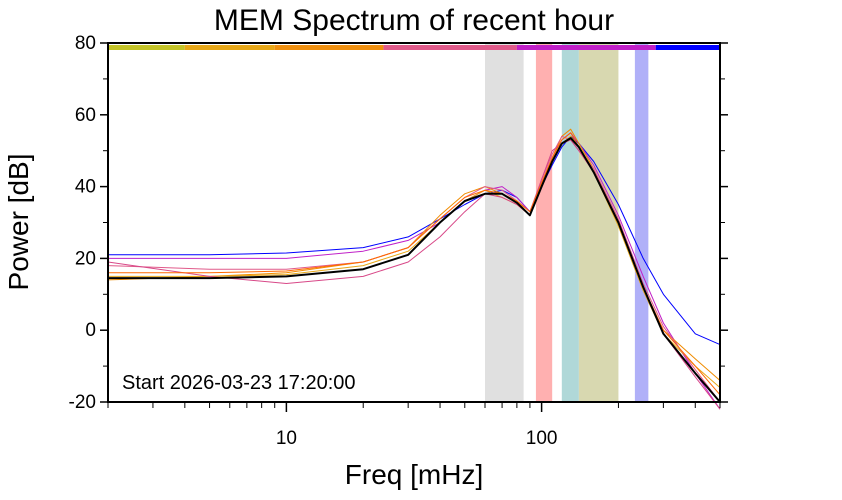 This screenshot has width=842, height=500. What do you see at coordinates (286, 438) in the screenshot?
I see `x-tick-label: 10` at bounding box center [286, 438].